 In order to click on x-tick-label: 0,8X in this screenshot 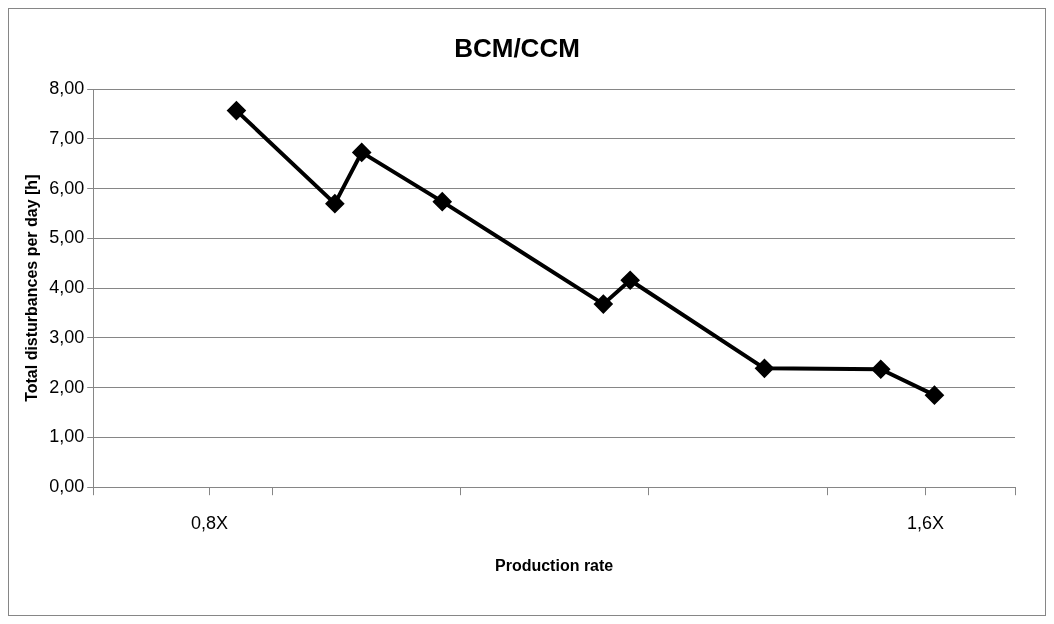, I will do `click(210, 522)`.